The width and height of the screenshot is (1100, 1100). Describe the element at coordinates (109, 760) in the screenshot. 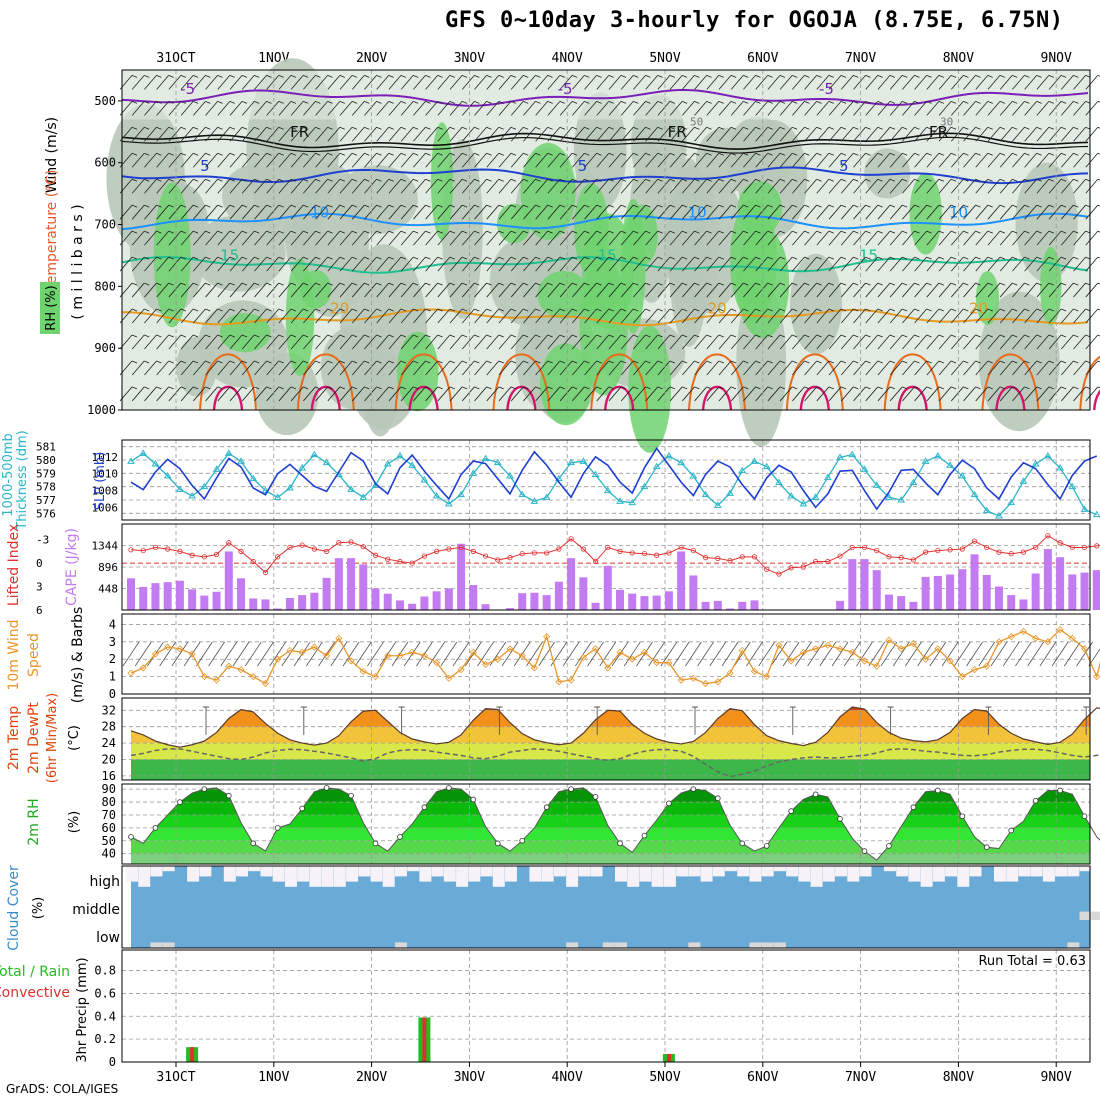

I see `temp-tick: 20` at that location.